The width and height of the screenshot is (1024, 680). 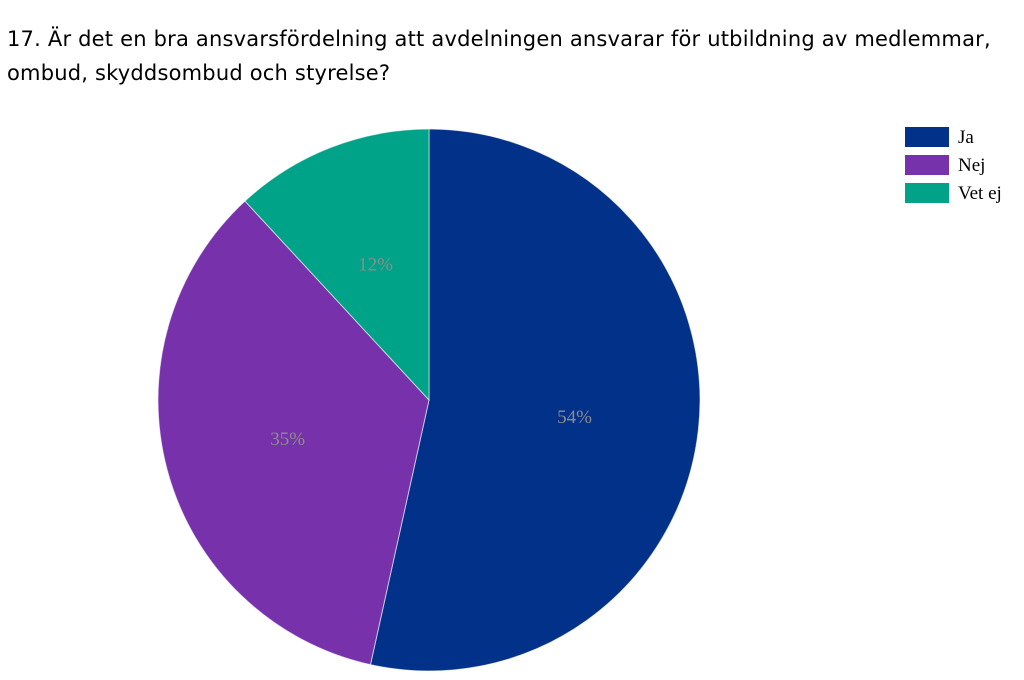 What do you see at coordinates (980, 193) in the screenshot?
I see `legend-label-vet-ej: Vet ej` at bounding box center [980, 193].